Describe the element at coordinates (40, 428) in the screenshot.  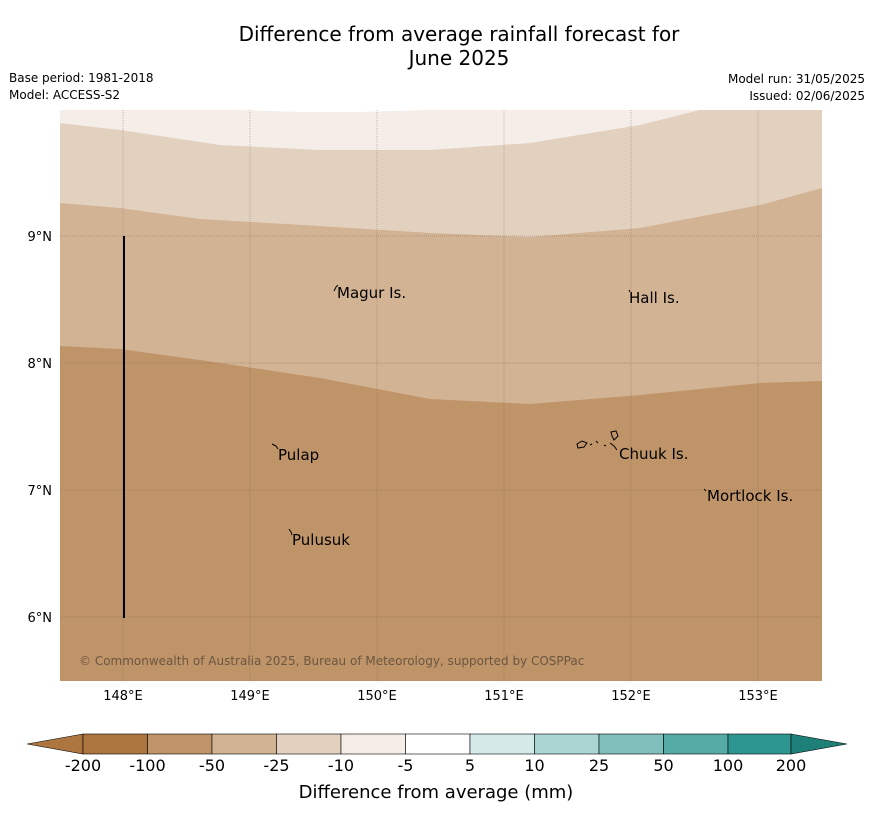
I see `latitude-labels: 9°N 8°N 7°N 6°N` at that location.